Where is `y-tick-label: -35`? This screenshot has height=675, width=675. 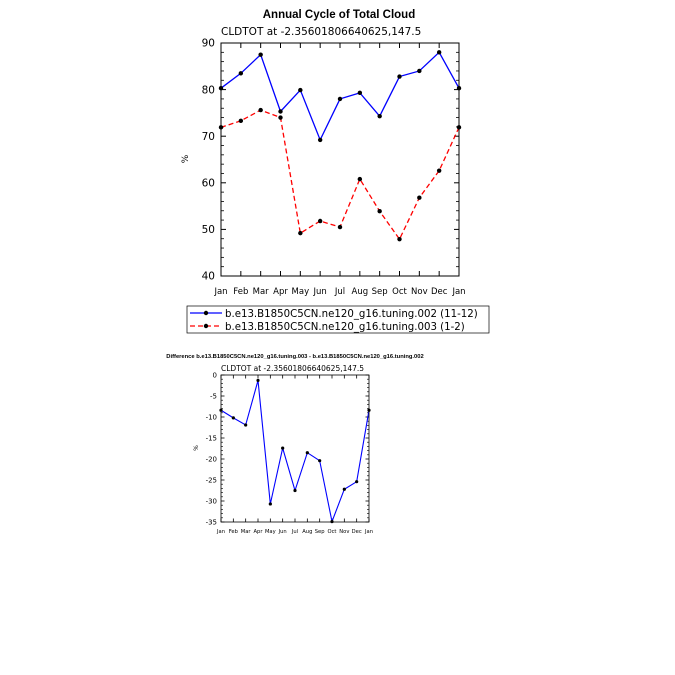 y-tick-label: -35 is located at coordinates (211, 522).